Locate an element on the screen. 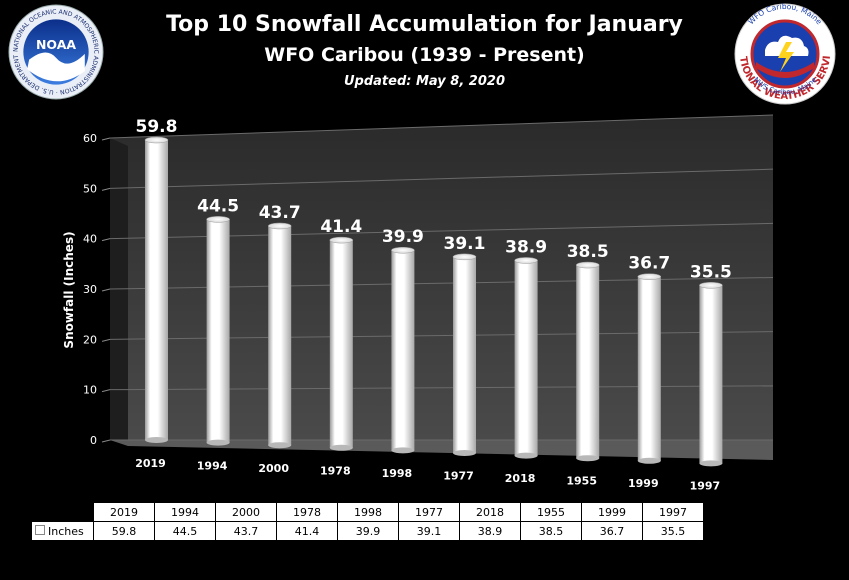 The image size is (849, 580). table-cell: 38.9 is located at coordinates (490, 531).